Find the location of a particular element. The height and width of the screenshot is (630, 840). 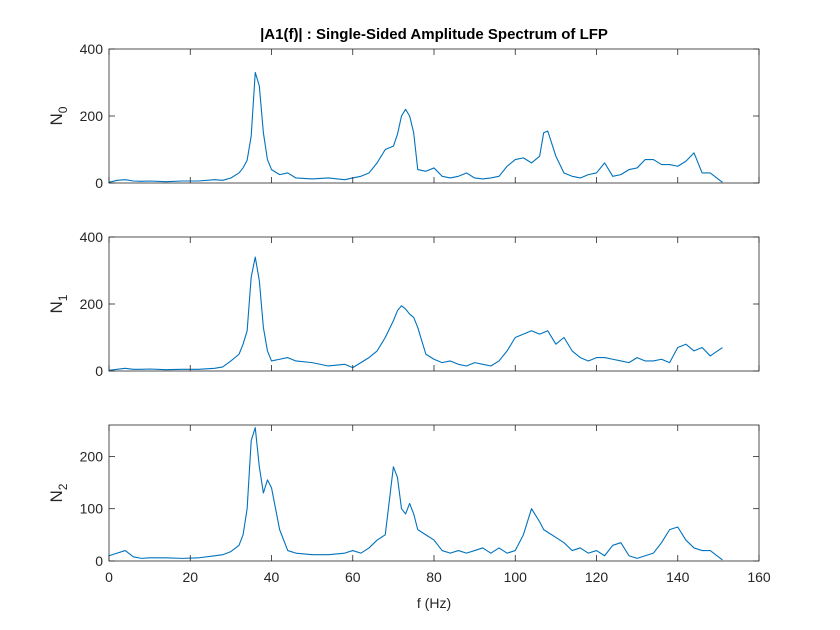

x-tick-label: 60 is located at coordinates (353, 577).